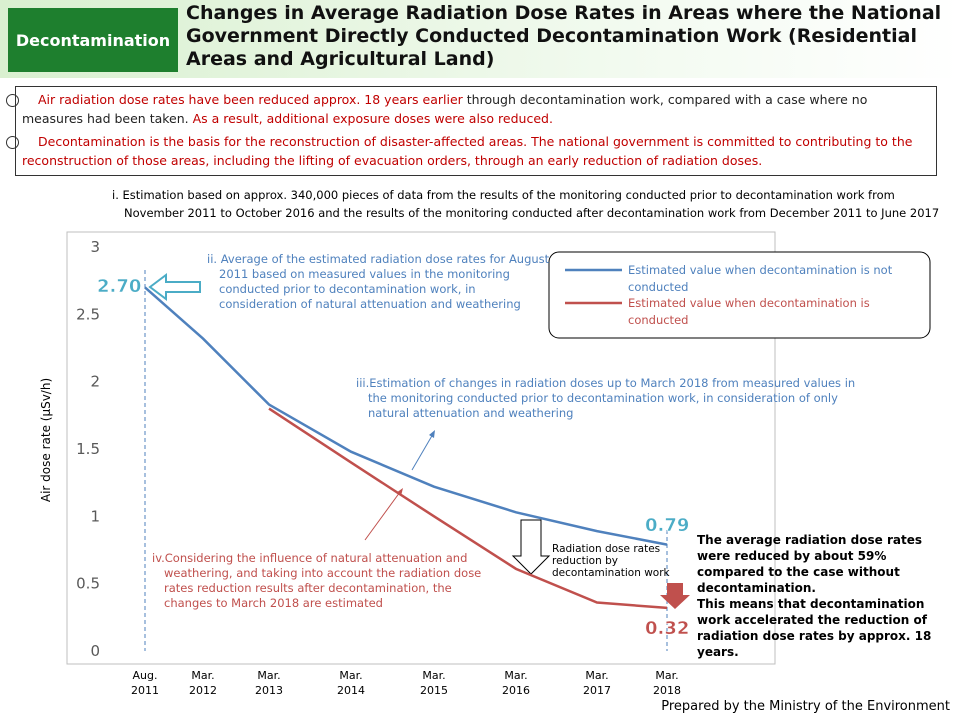 This screenshot has height=720, width=960. What do you see at coordinates (95, 516) in the screenshot?
I see `y-tick-label: 1` at bounding box center [95, 516].